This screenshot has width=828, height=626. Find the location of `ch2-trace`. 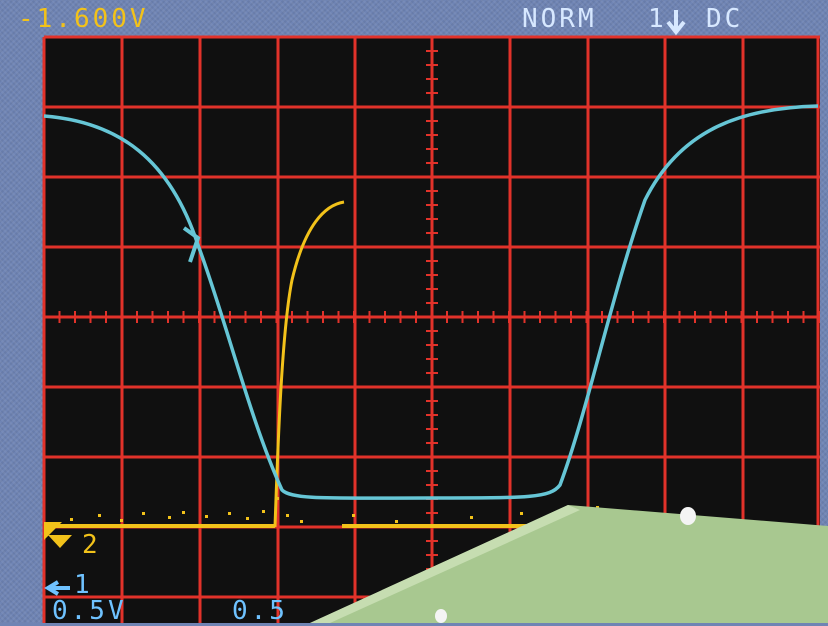

ch2-trace is located at coordinates (309, 364).